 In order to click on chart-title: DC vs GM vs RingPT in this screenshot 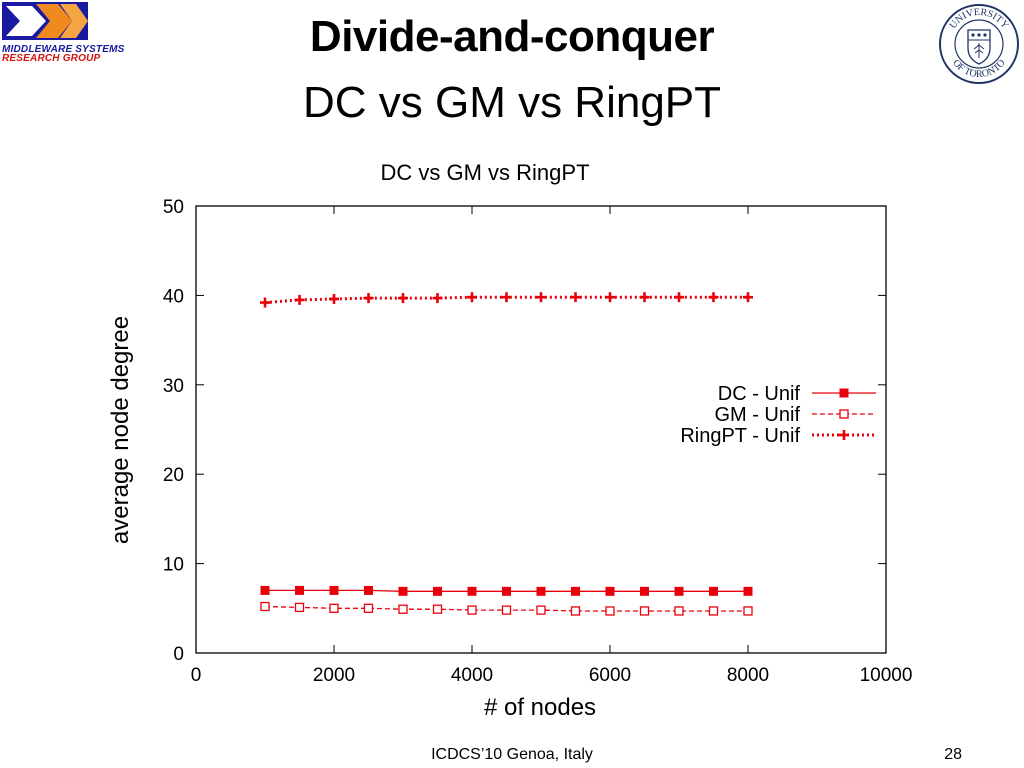, I will do `click(484, 172)`.